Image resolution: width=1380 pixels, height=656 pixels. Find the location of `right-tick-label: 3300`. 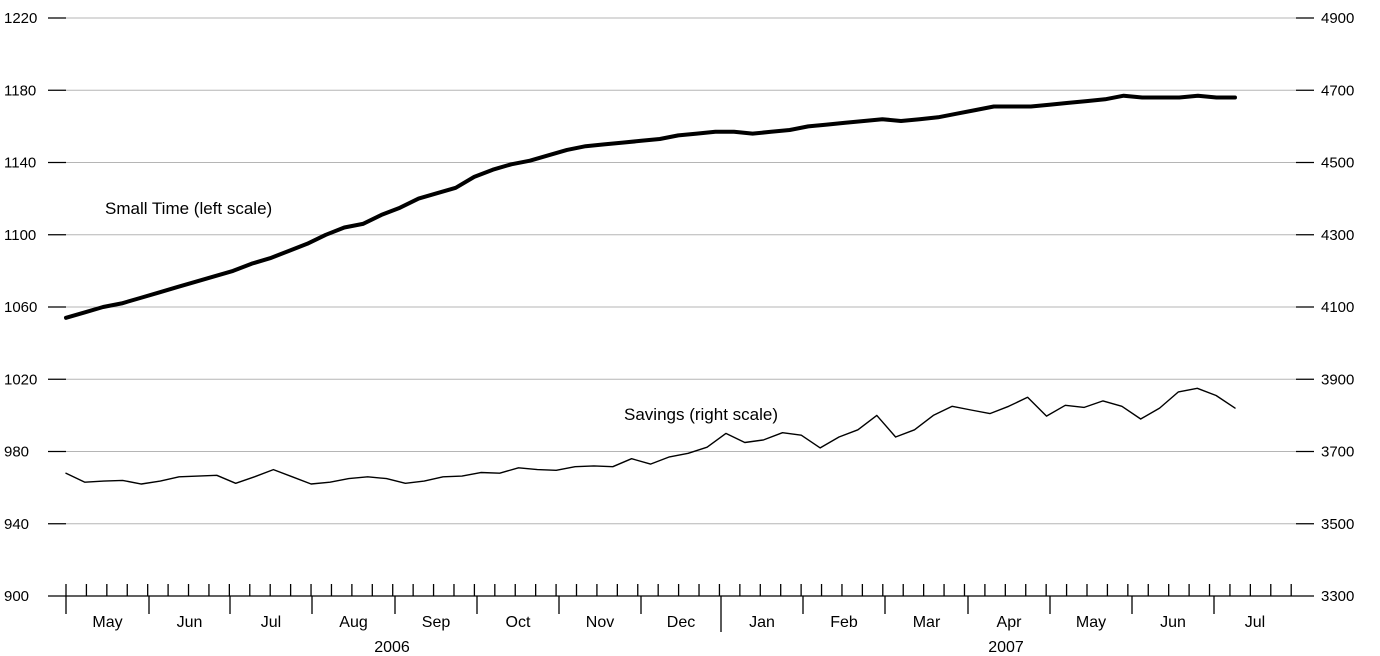

right-tick-label: 3300 is located at coordinates (1337, 596).